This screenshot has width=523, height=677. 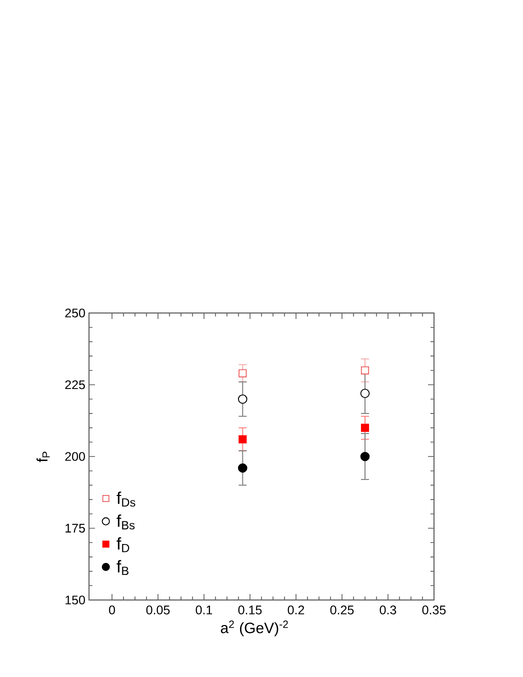 I want to click on legend-label: f$_{Ds}$, so click(x=126, y=499).